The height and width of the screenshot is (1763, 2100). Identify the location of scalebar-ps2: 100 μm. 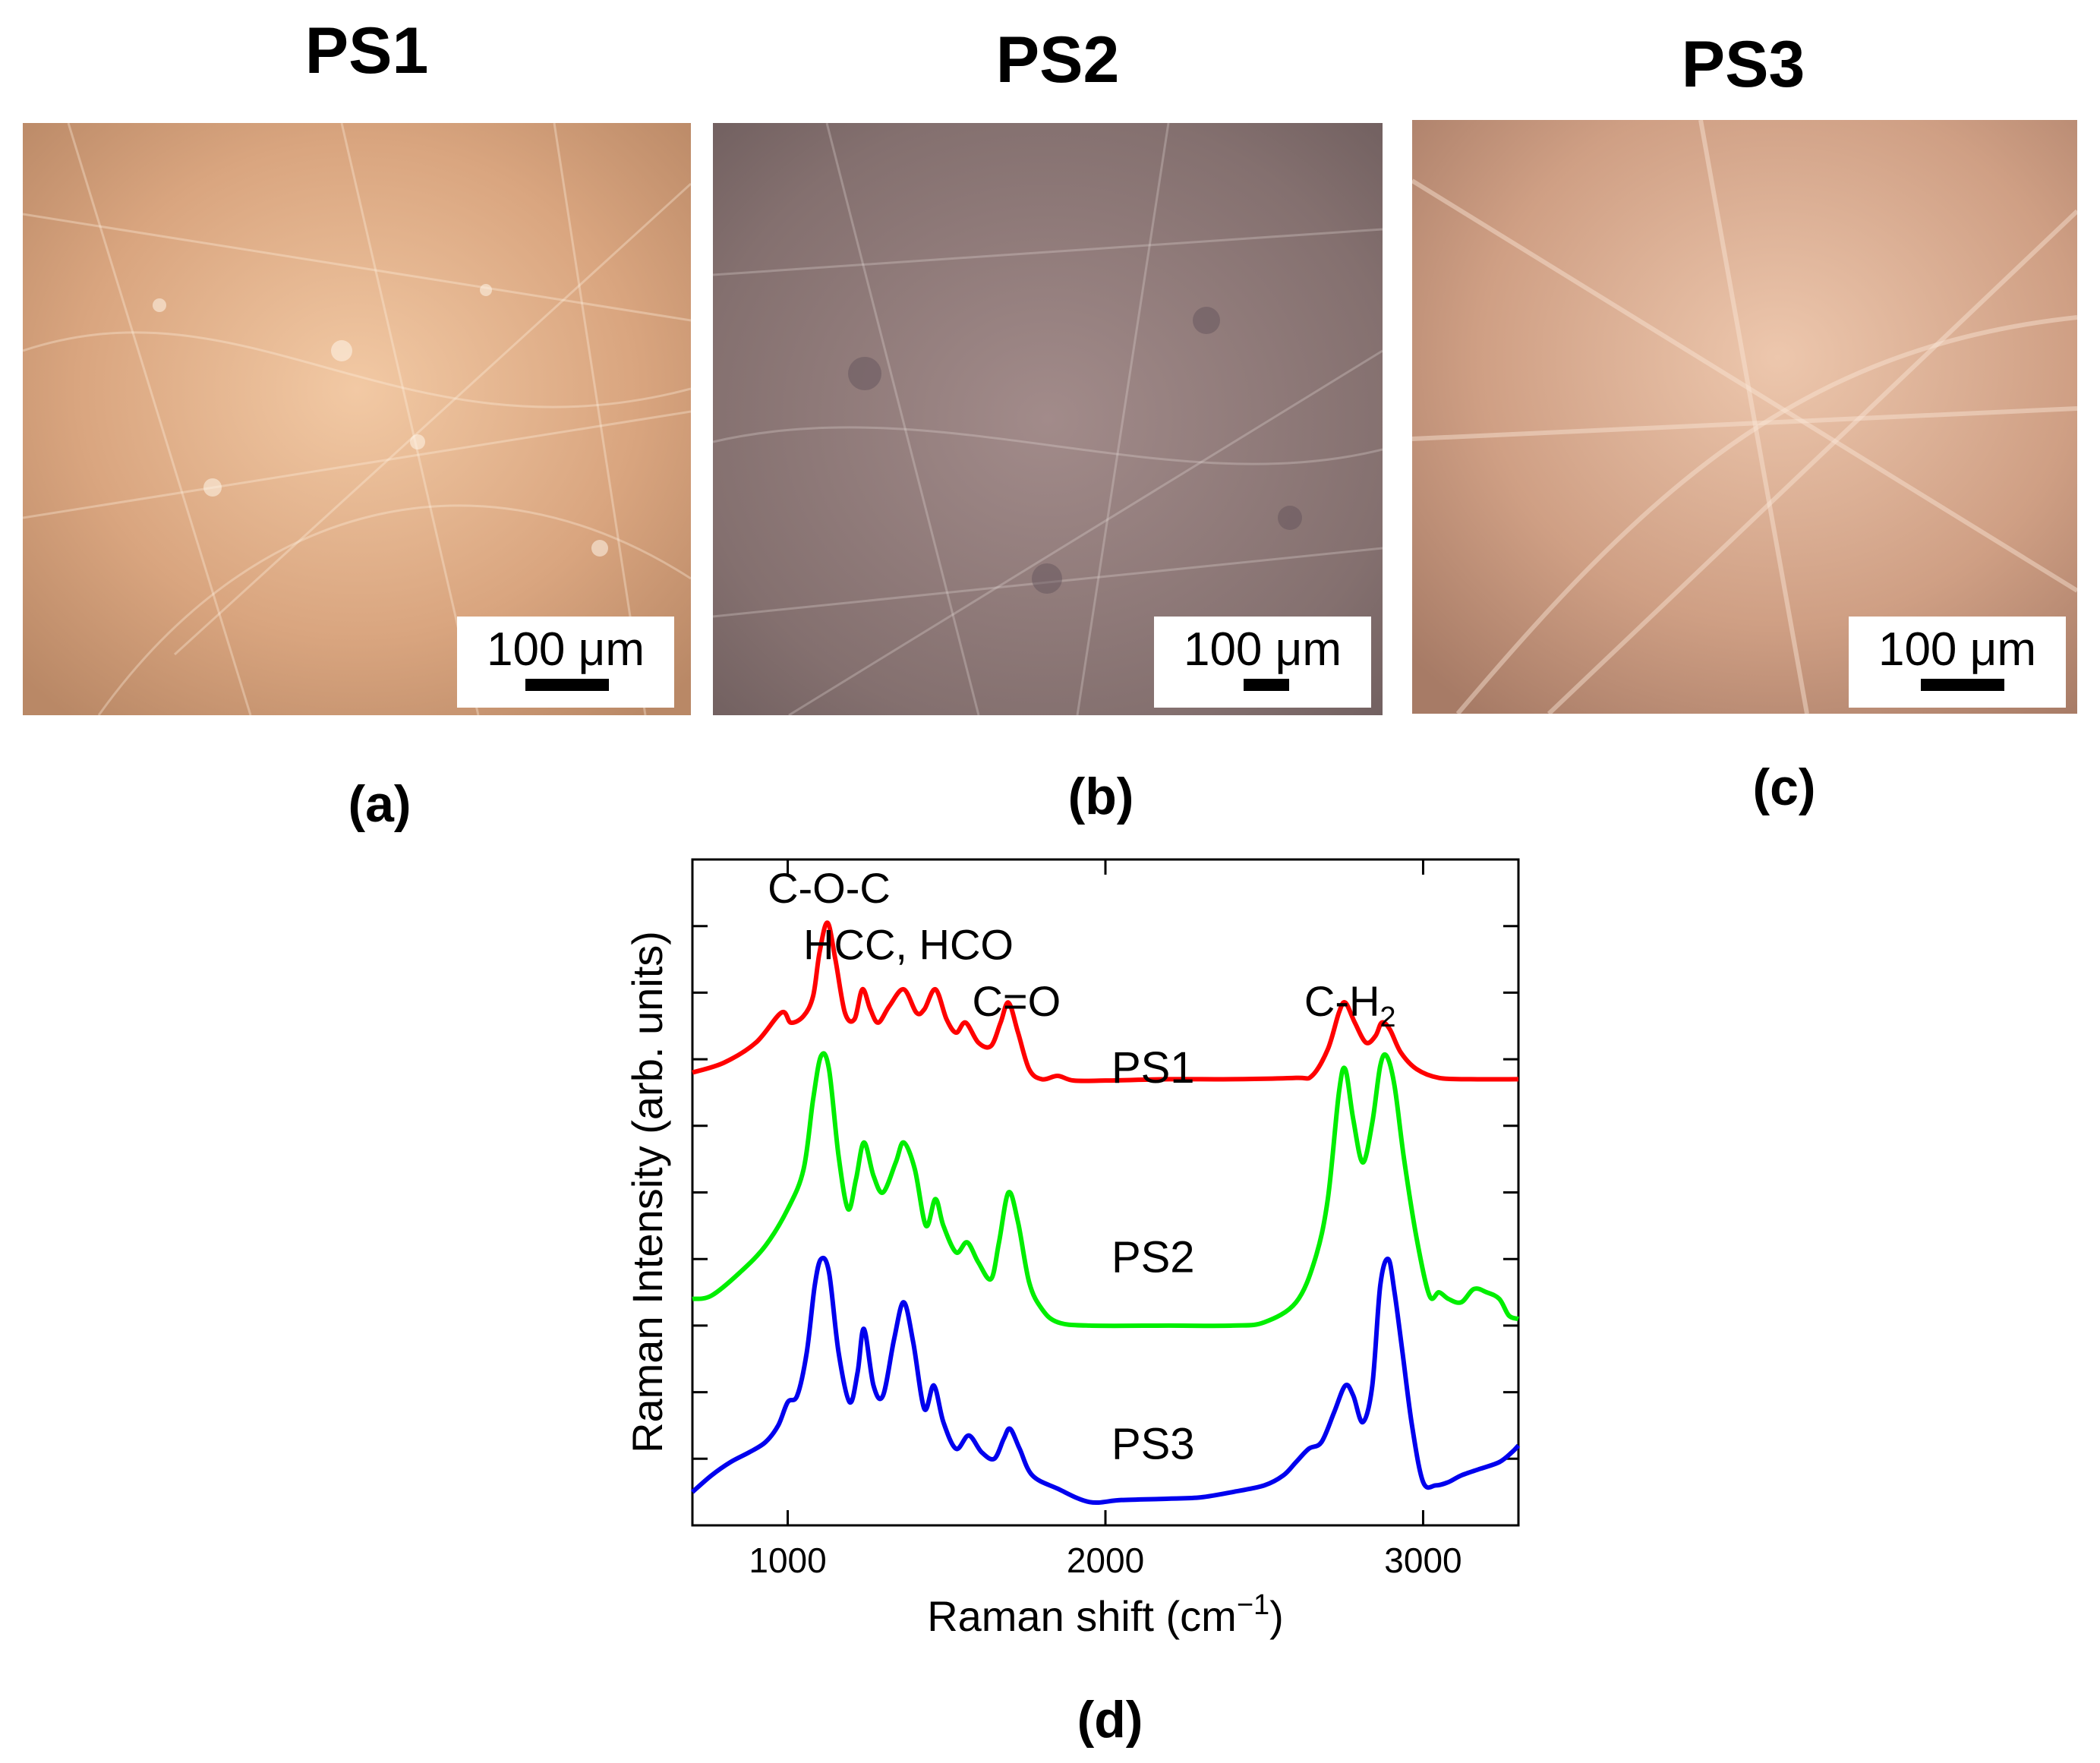
(1262, 663).